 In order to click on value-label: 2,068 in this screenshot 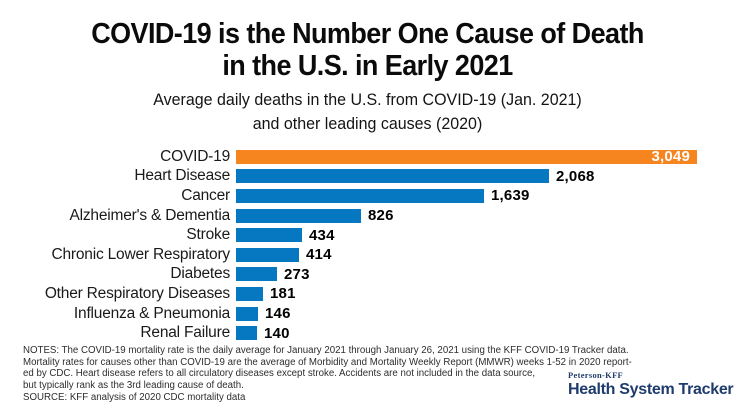, I will do `click(575, 176)`.